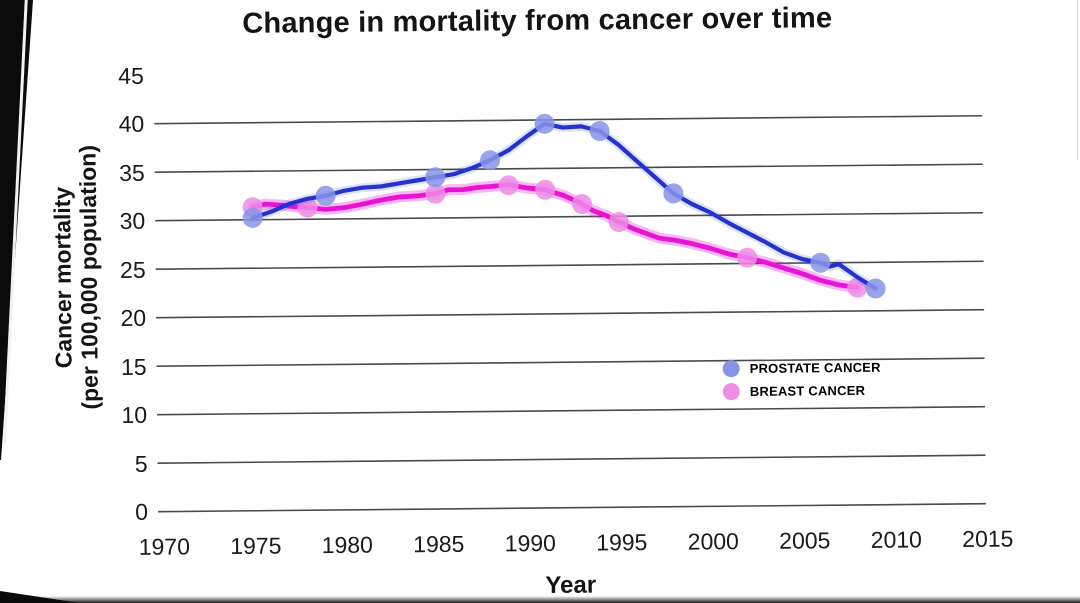 This screenshot has height=603, width=1080. What do you see at coordinates (540, 599) in the screenshot?
I see `photo-bottom-shadow` at bounding box center [540, 599].